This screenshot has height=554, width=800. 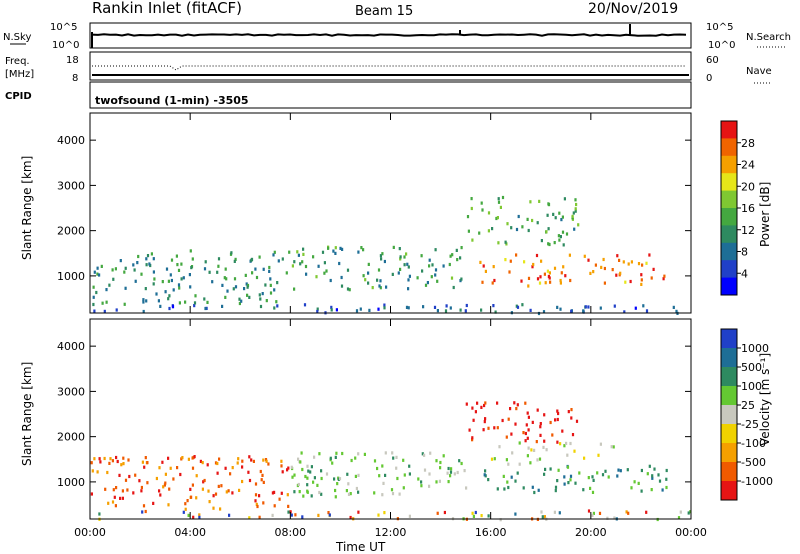 I want to click on nsearch-tick-bottom: 10^0, so click(x=721, y=45).